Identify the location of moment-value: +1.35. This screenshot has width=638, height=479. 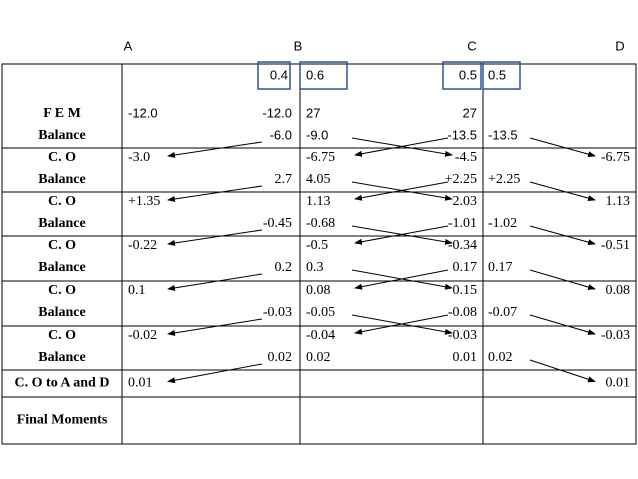
(144, 201).